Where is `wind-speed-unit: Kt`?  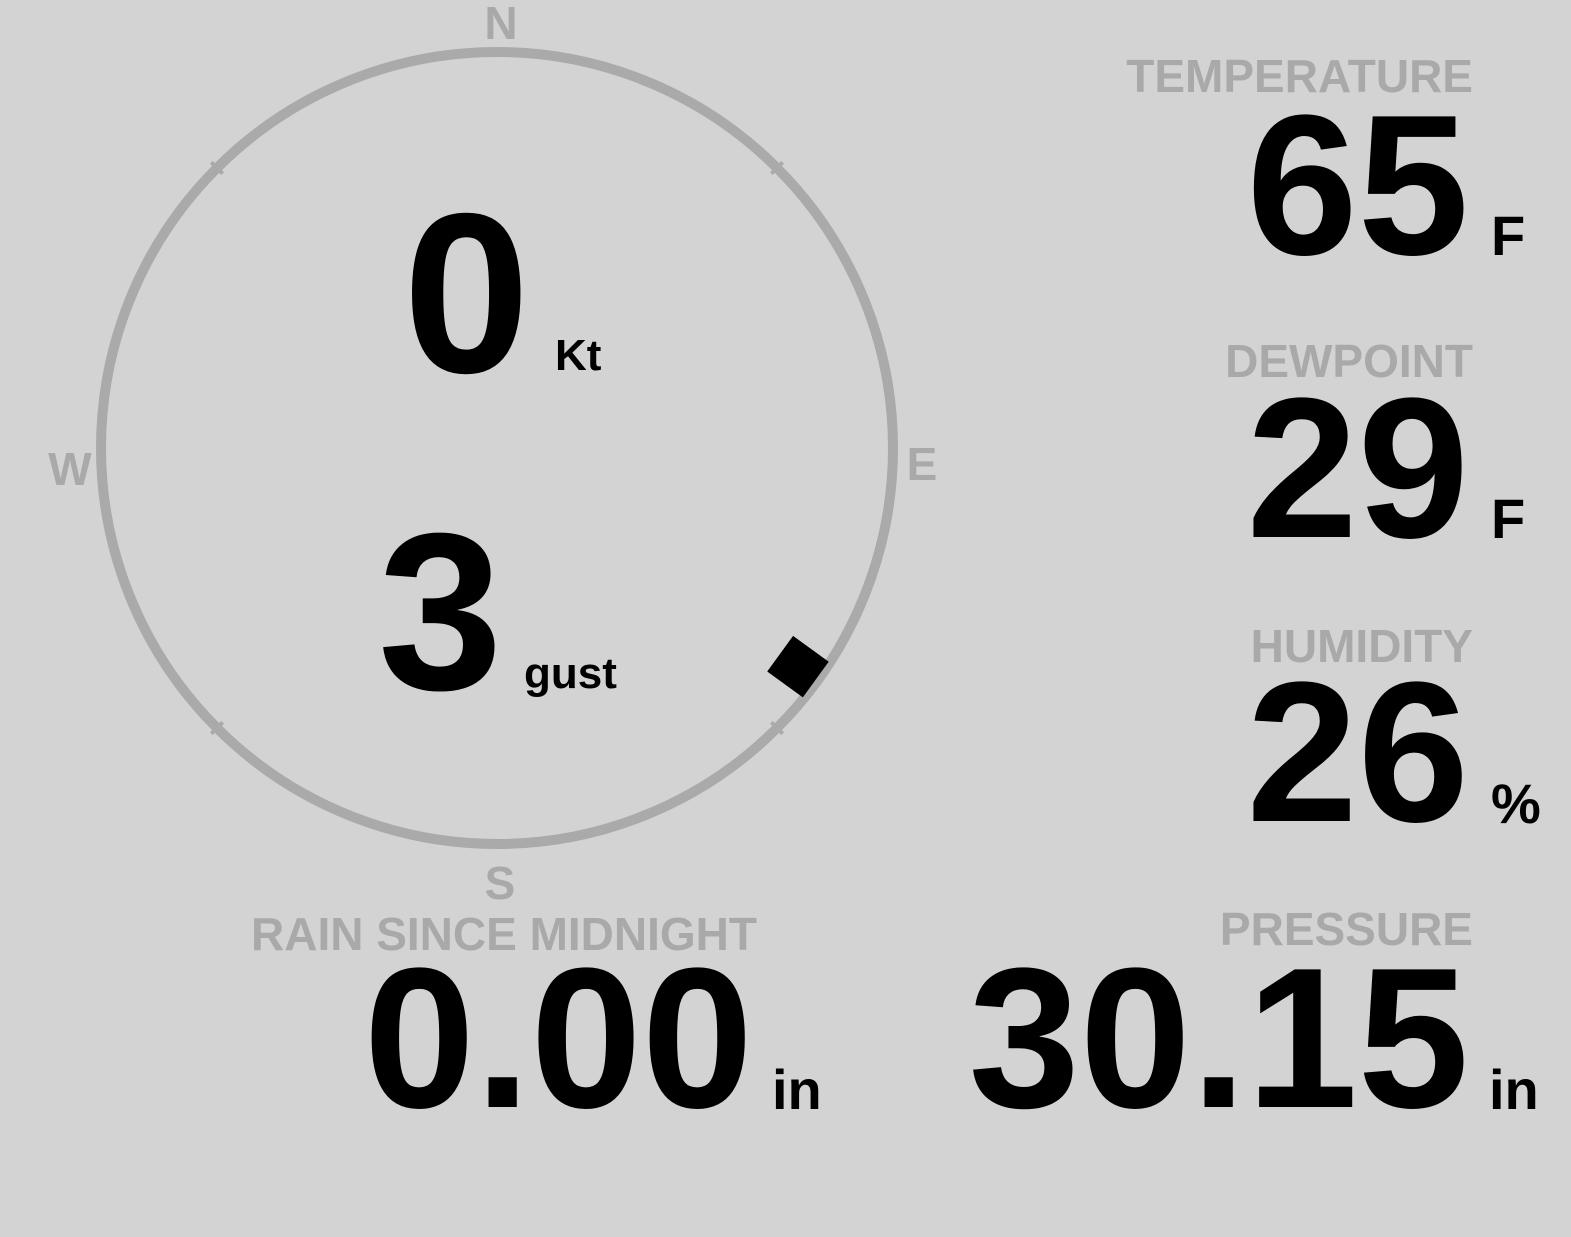 wind-speed-unit: Kt is located at coordinates (578, 355).